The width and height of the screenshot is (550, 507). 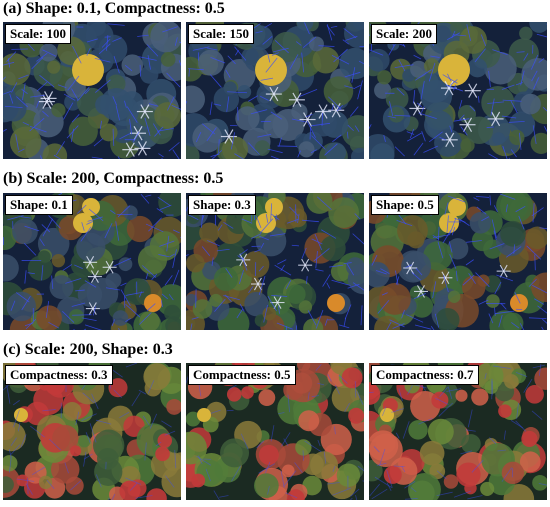 I want to click on panel-c-2: Compactness: 0.5, so click(x=275, y=431).